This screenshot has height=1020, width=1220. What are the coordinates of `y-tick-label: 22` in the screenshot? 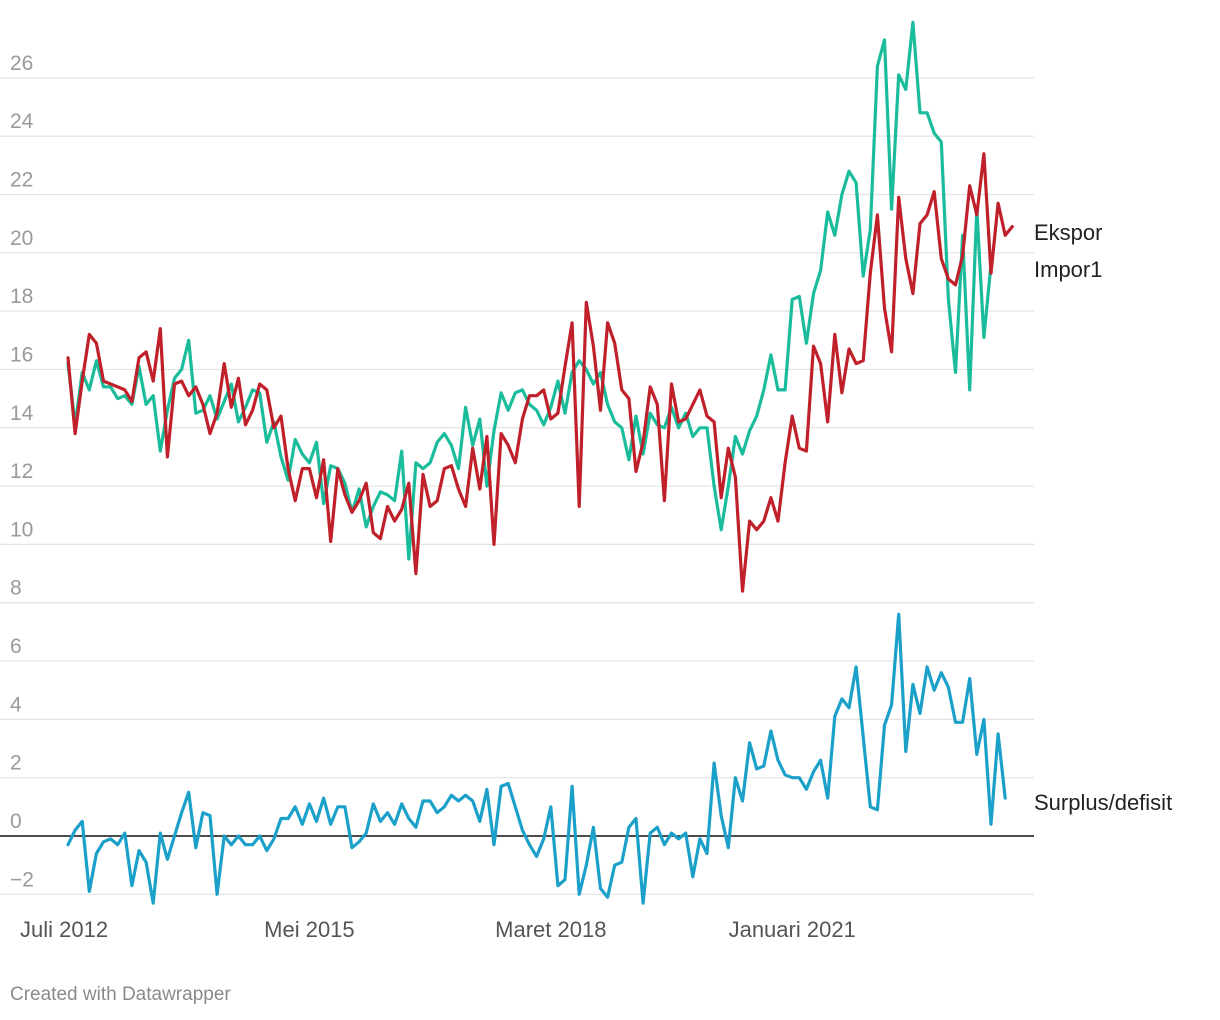 It's located at (21, 179).